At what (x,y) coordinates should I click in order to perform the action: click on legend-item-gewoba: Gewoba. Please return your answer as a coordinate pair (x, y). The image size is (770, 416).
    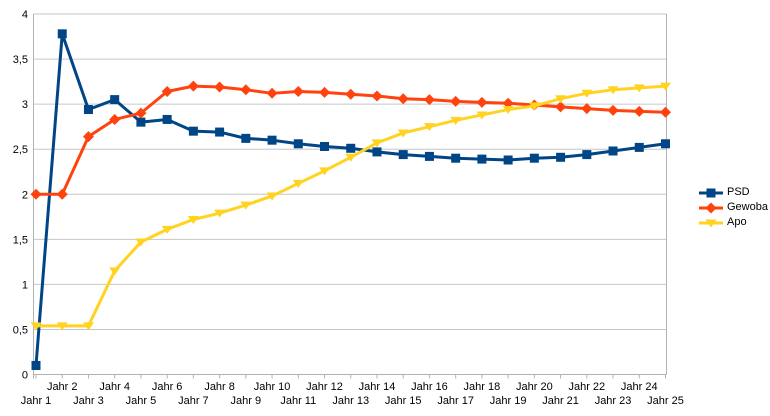
    Looking at the image, I should click on (733, 207).